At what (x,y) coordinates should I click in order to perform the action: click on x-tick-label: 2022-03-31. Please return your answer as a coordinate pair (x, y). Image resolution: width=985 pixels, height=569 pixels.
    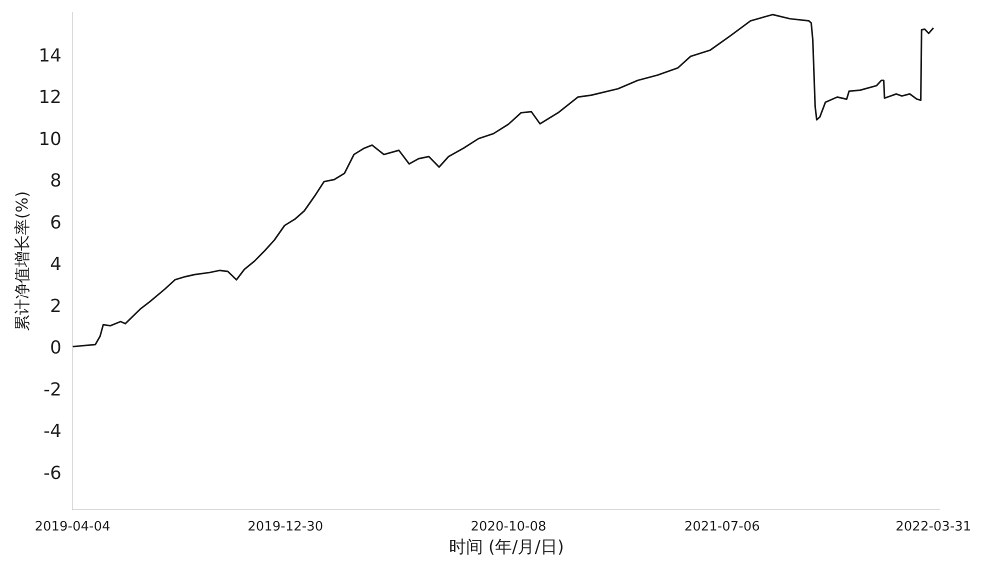
    Looking at the image, I should click on (934, 527).